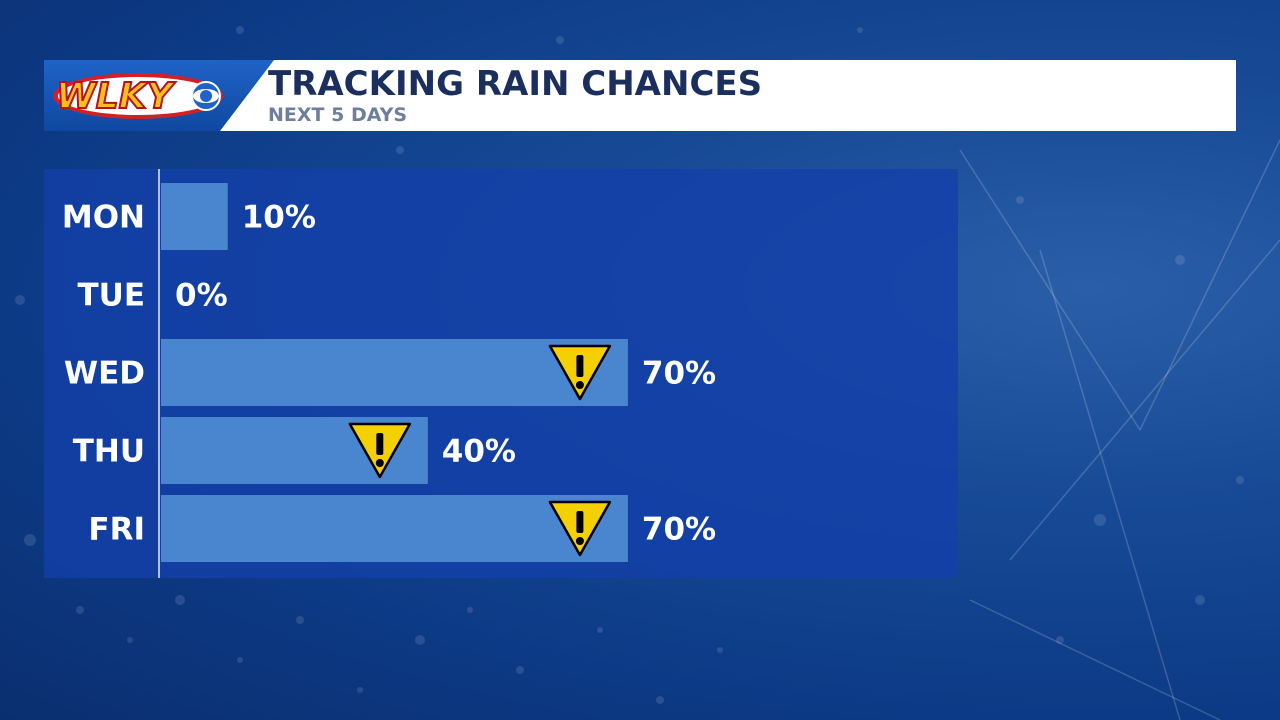  Describe the element at coordinates (515, 84) in the screenshot. I see `page-title: TRACKING RAIN CHANCES` at that location.